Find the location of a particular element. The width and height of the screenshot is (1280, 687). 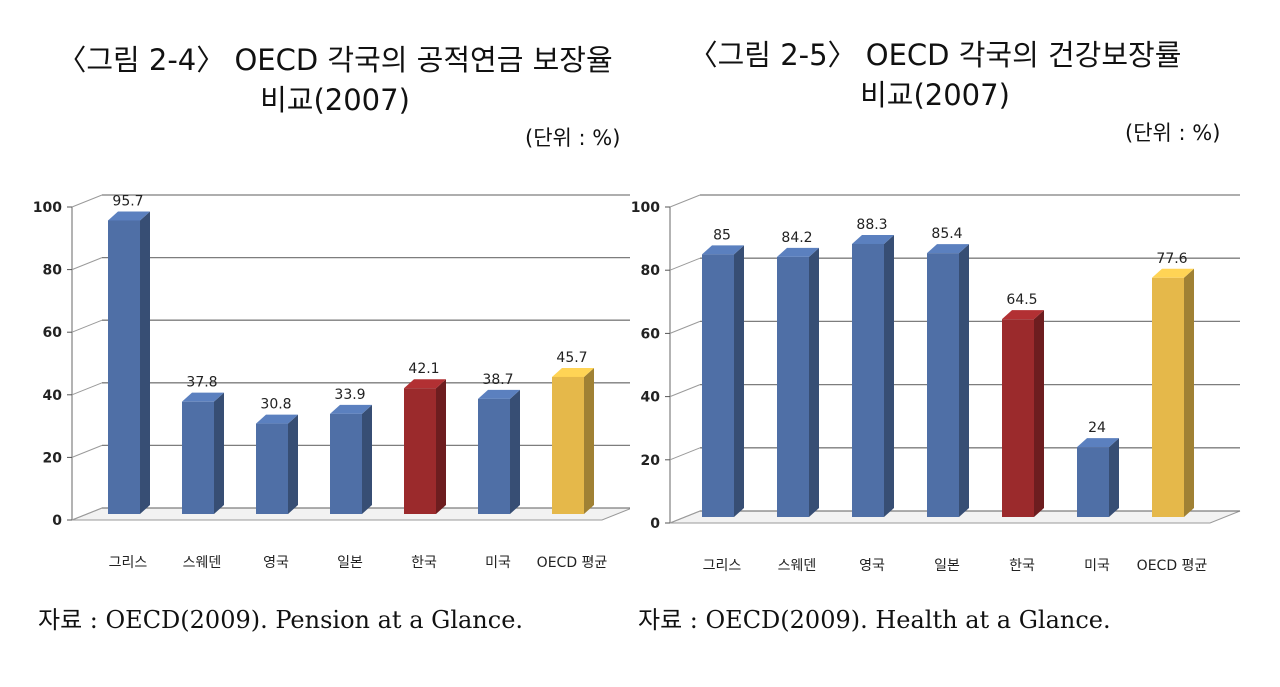

chart-title: 〈그림 2-5〉 OECD 각국의 건강보장률 비교(2007) is located at coordinates (935, 75).